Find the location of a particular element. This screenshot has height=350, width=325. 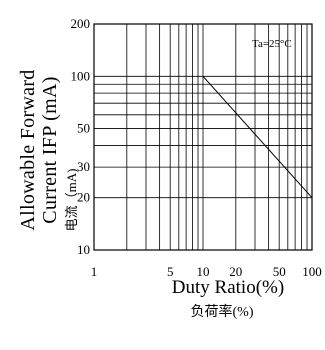

x-tick-label: 20 is located at coordinates (235, 271).